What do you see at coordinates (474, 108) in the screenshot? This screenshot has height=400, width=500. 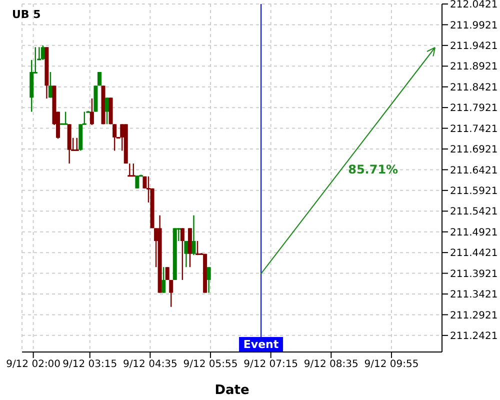 I see `y-tick-label: 211.7921` at bounding box center [474, 108].